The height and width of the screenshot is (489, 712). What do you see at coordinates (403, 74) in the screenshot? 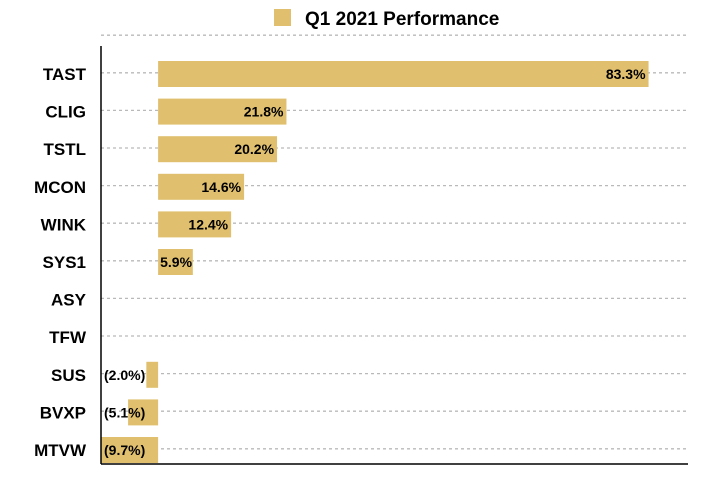
I see `bar-tast` at bounding box center [403, 74].